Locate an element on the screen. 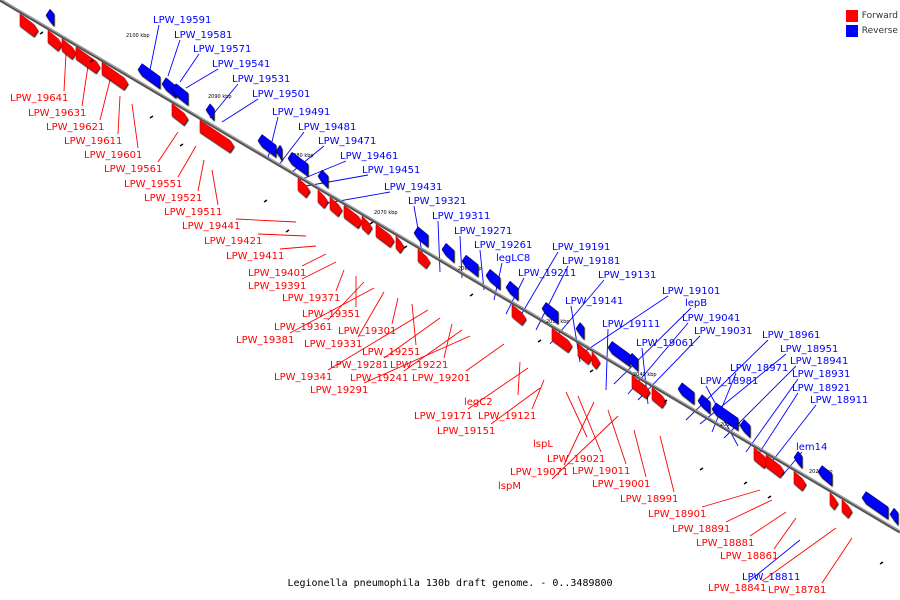  forward-gene-label: LPW_18781 is located at coordinates (797, 590).